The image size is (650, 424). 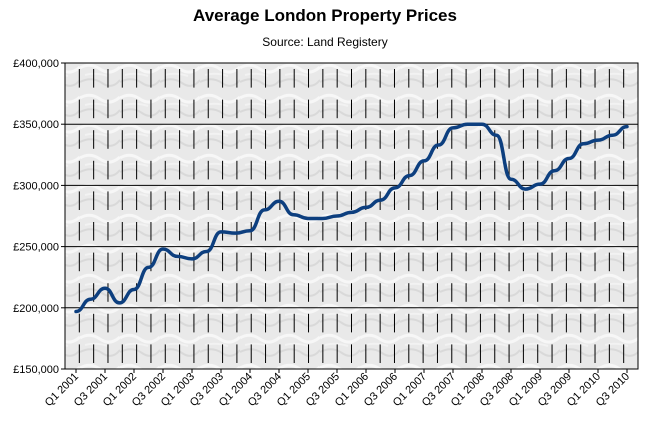 I want to click on chart-subtitle: Source: Land Registery, so click(x=325, y=42).